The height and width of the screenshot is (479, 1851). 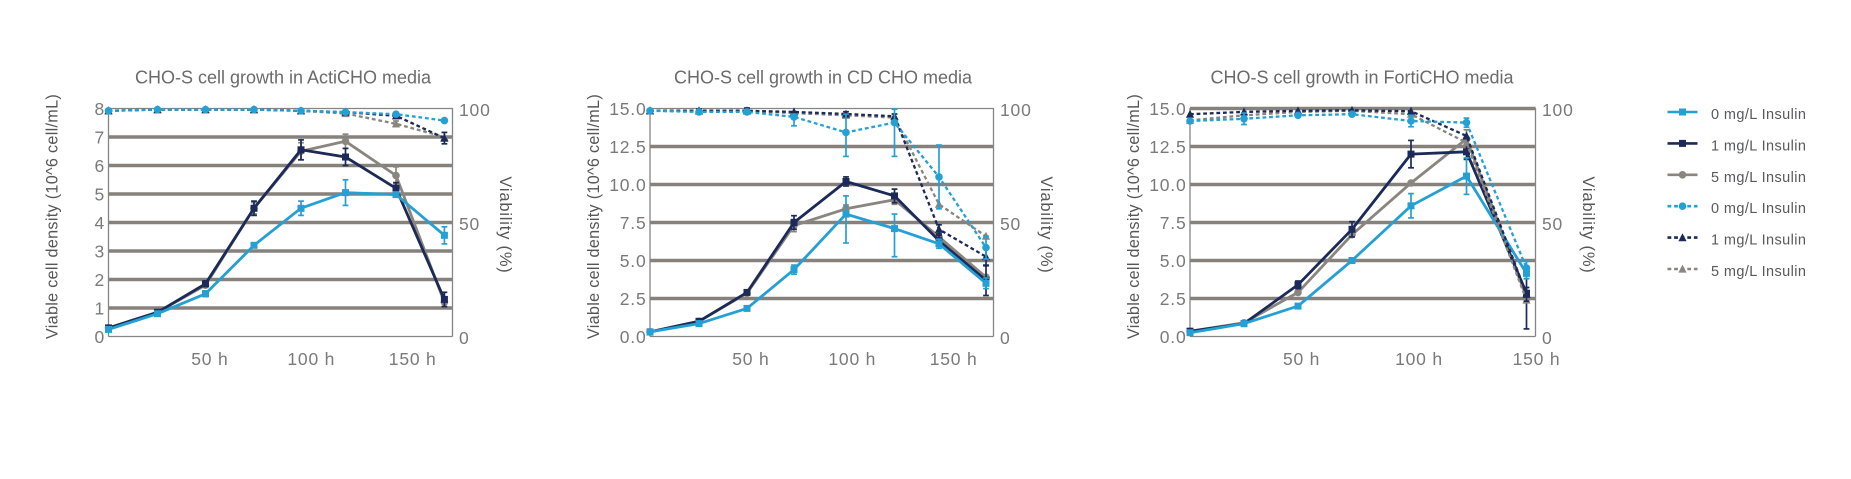 What do you see at coordinates (99, 280) in the screenshot?
I see `svg-text: 2` at bounding box center [99, 280].